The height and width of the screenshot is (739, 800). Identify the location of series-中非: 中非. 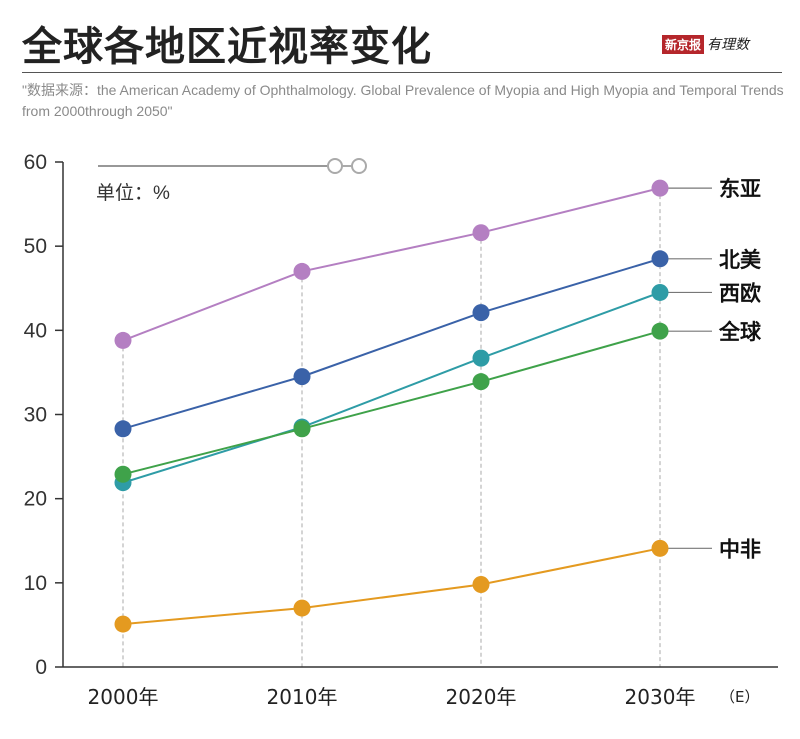
(437, 585).